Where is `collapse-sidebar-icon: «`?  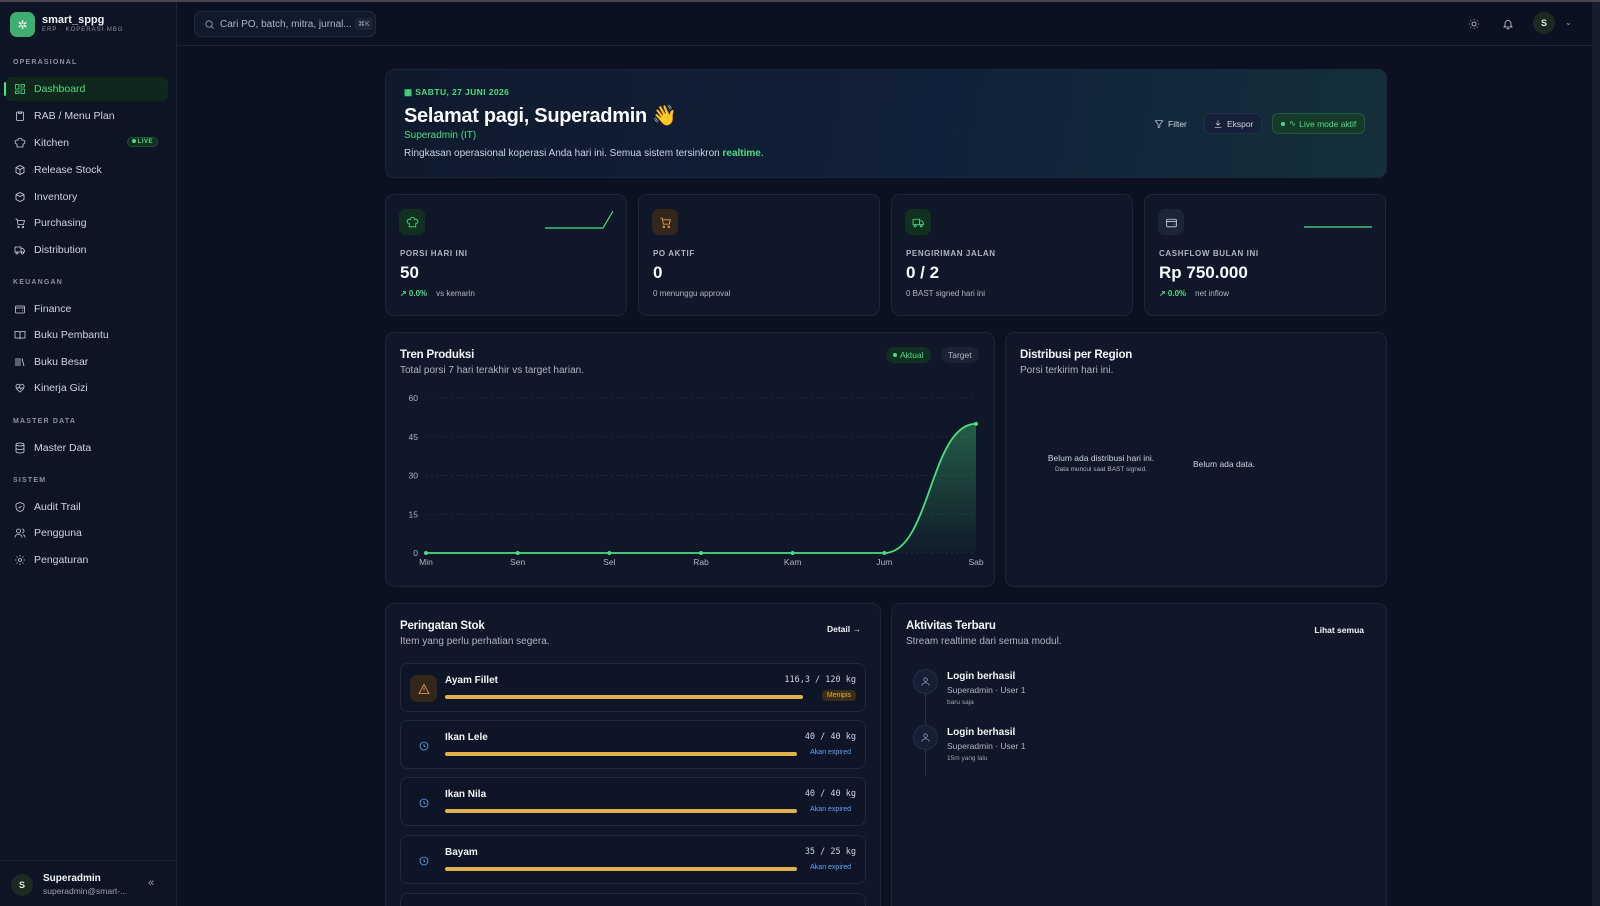
collapse-sidebar-icon: « is located at coordinates (151, 883).